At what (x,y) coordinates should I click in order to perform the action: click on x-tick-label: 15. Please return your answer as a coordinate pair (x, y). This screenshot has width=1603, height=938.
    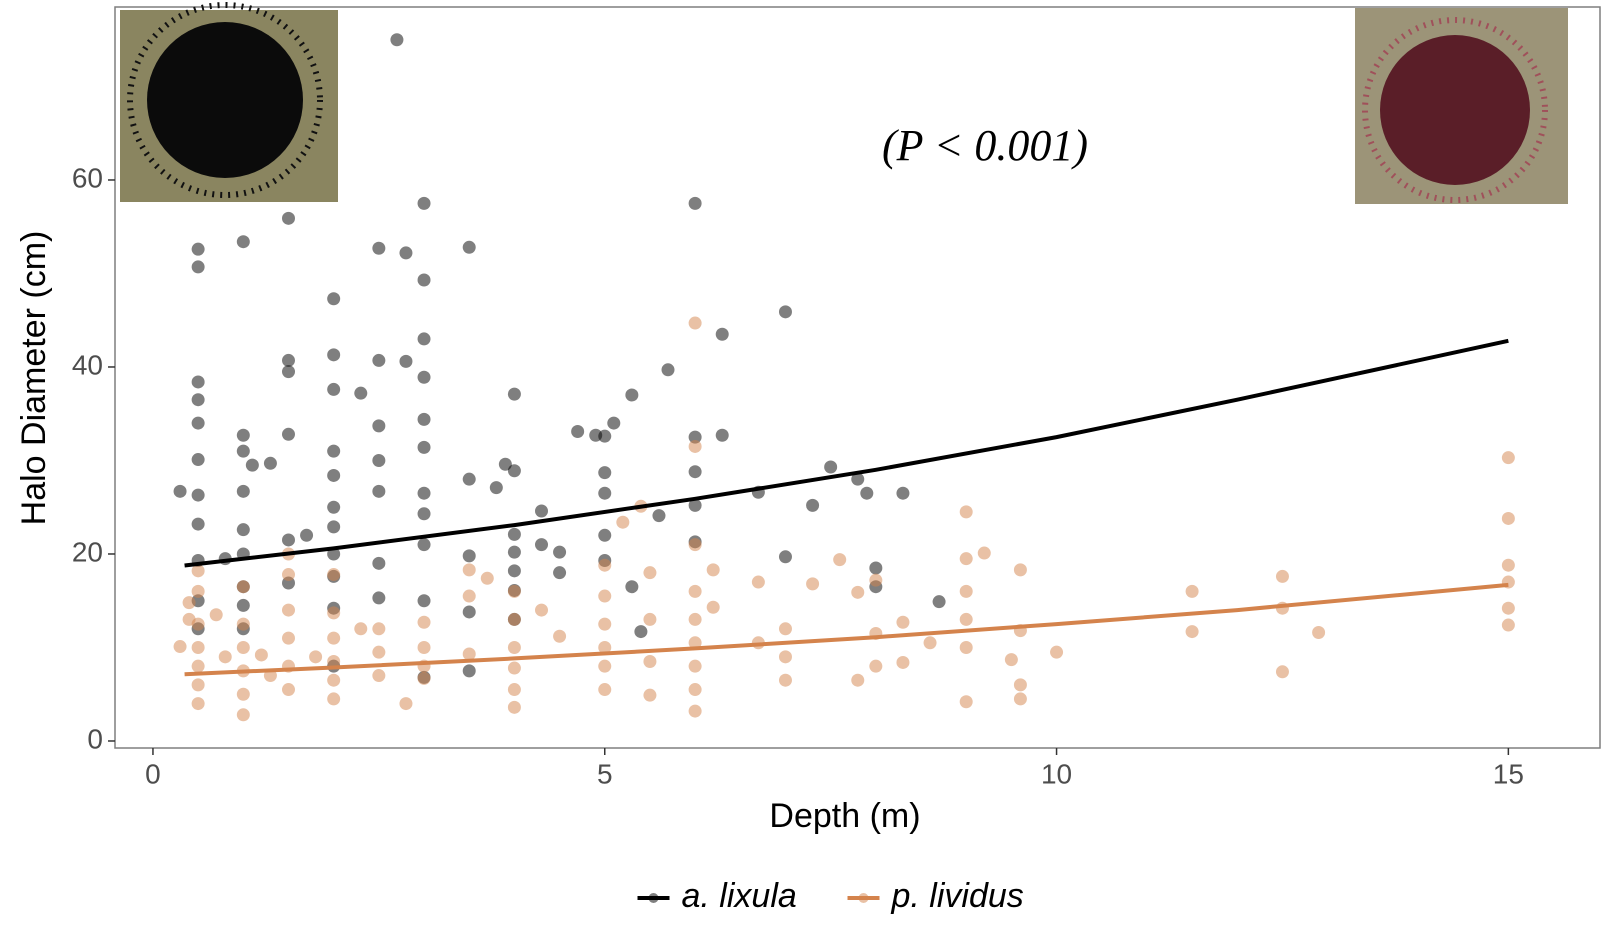
    Looking at the image, I should click on (1508, 773).